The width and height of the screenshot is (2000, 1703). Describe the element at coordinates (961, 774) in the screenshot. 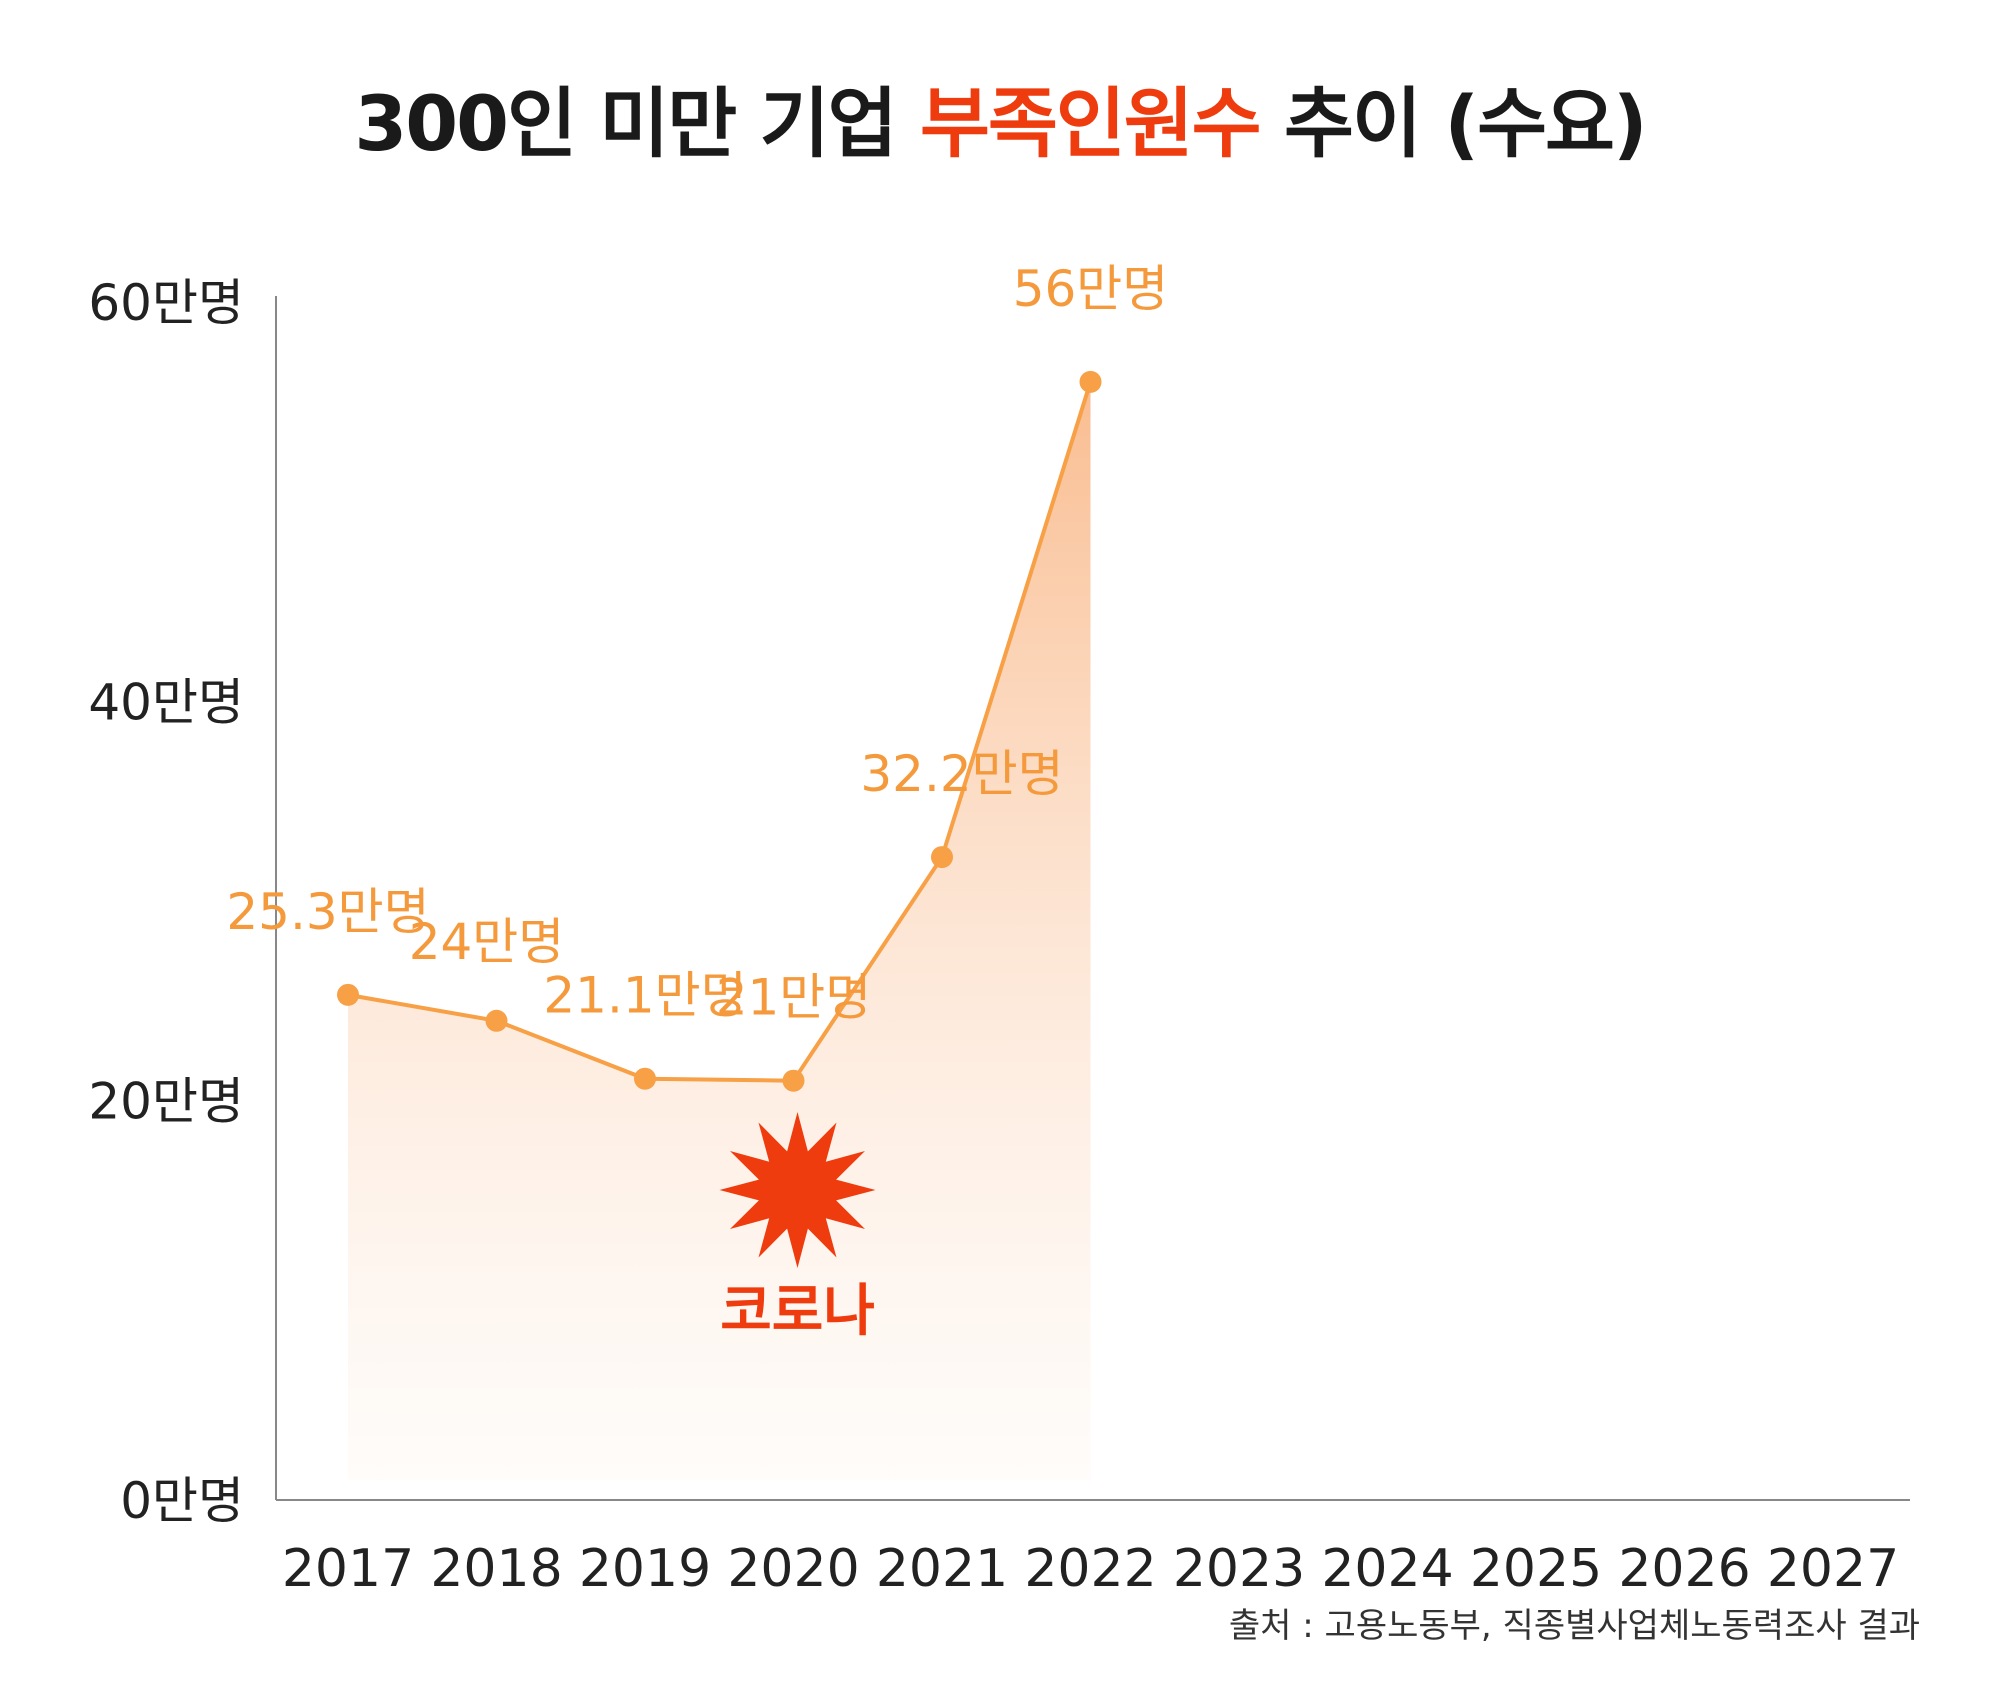

I see `data-label-2021: 32.2만명` at that location.